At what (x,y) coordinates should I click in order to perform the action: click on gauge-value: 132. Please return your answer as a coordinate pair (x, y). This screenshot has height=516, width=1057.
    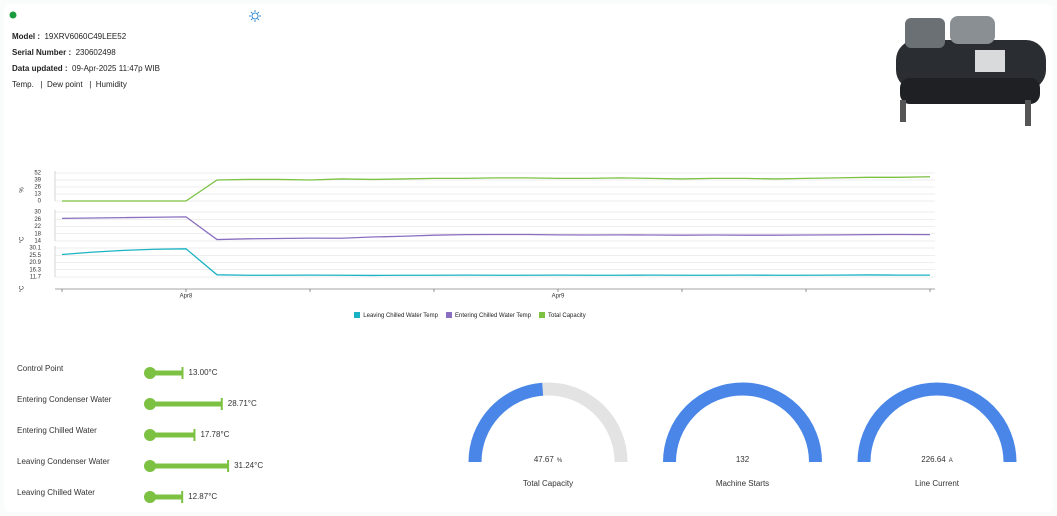
    Looking at the image, I should click on (743, 459).